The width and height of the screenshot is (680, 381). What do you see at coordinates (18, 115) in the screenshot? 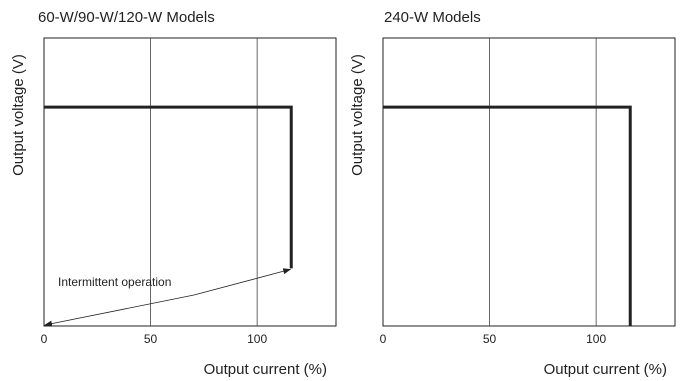
I see `y-axis-label-1: Output voltage (V)` at bounding box center [18, 115].